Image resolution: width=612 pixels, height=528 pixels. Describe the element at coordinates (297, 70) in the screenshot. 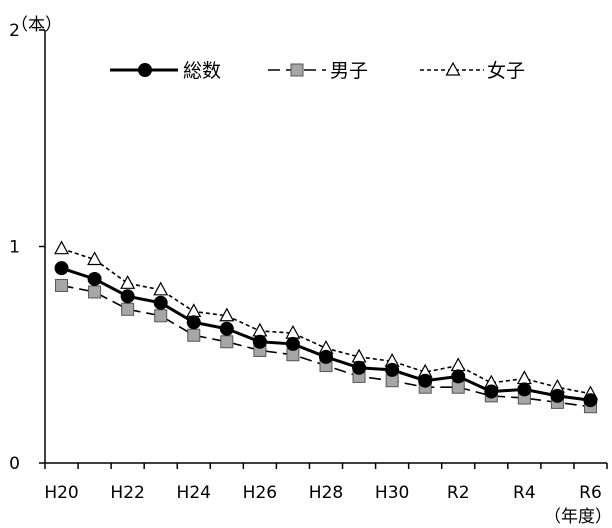

I see `legend-marker-square` at that location.